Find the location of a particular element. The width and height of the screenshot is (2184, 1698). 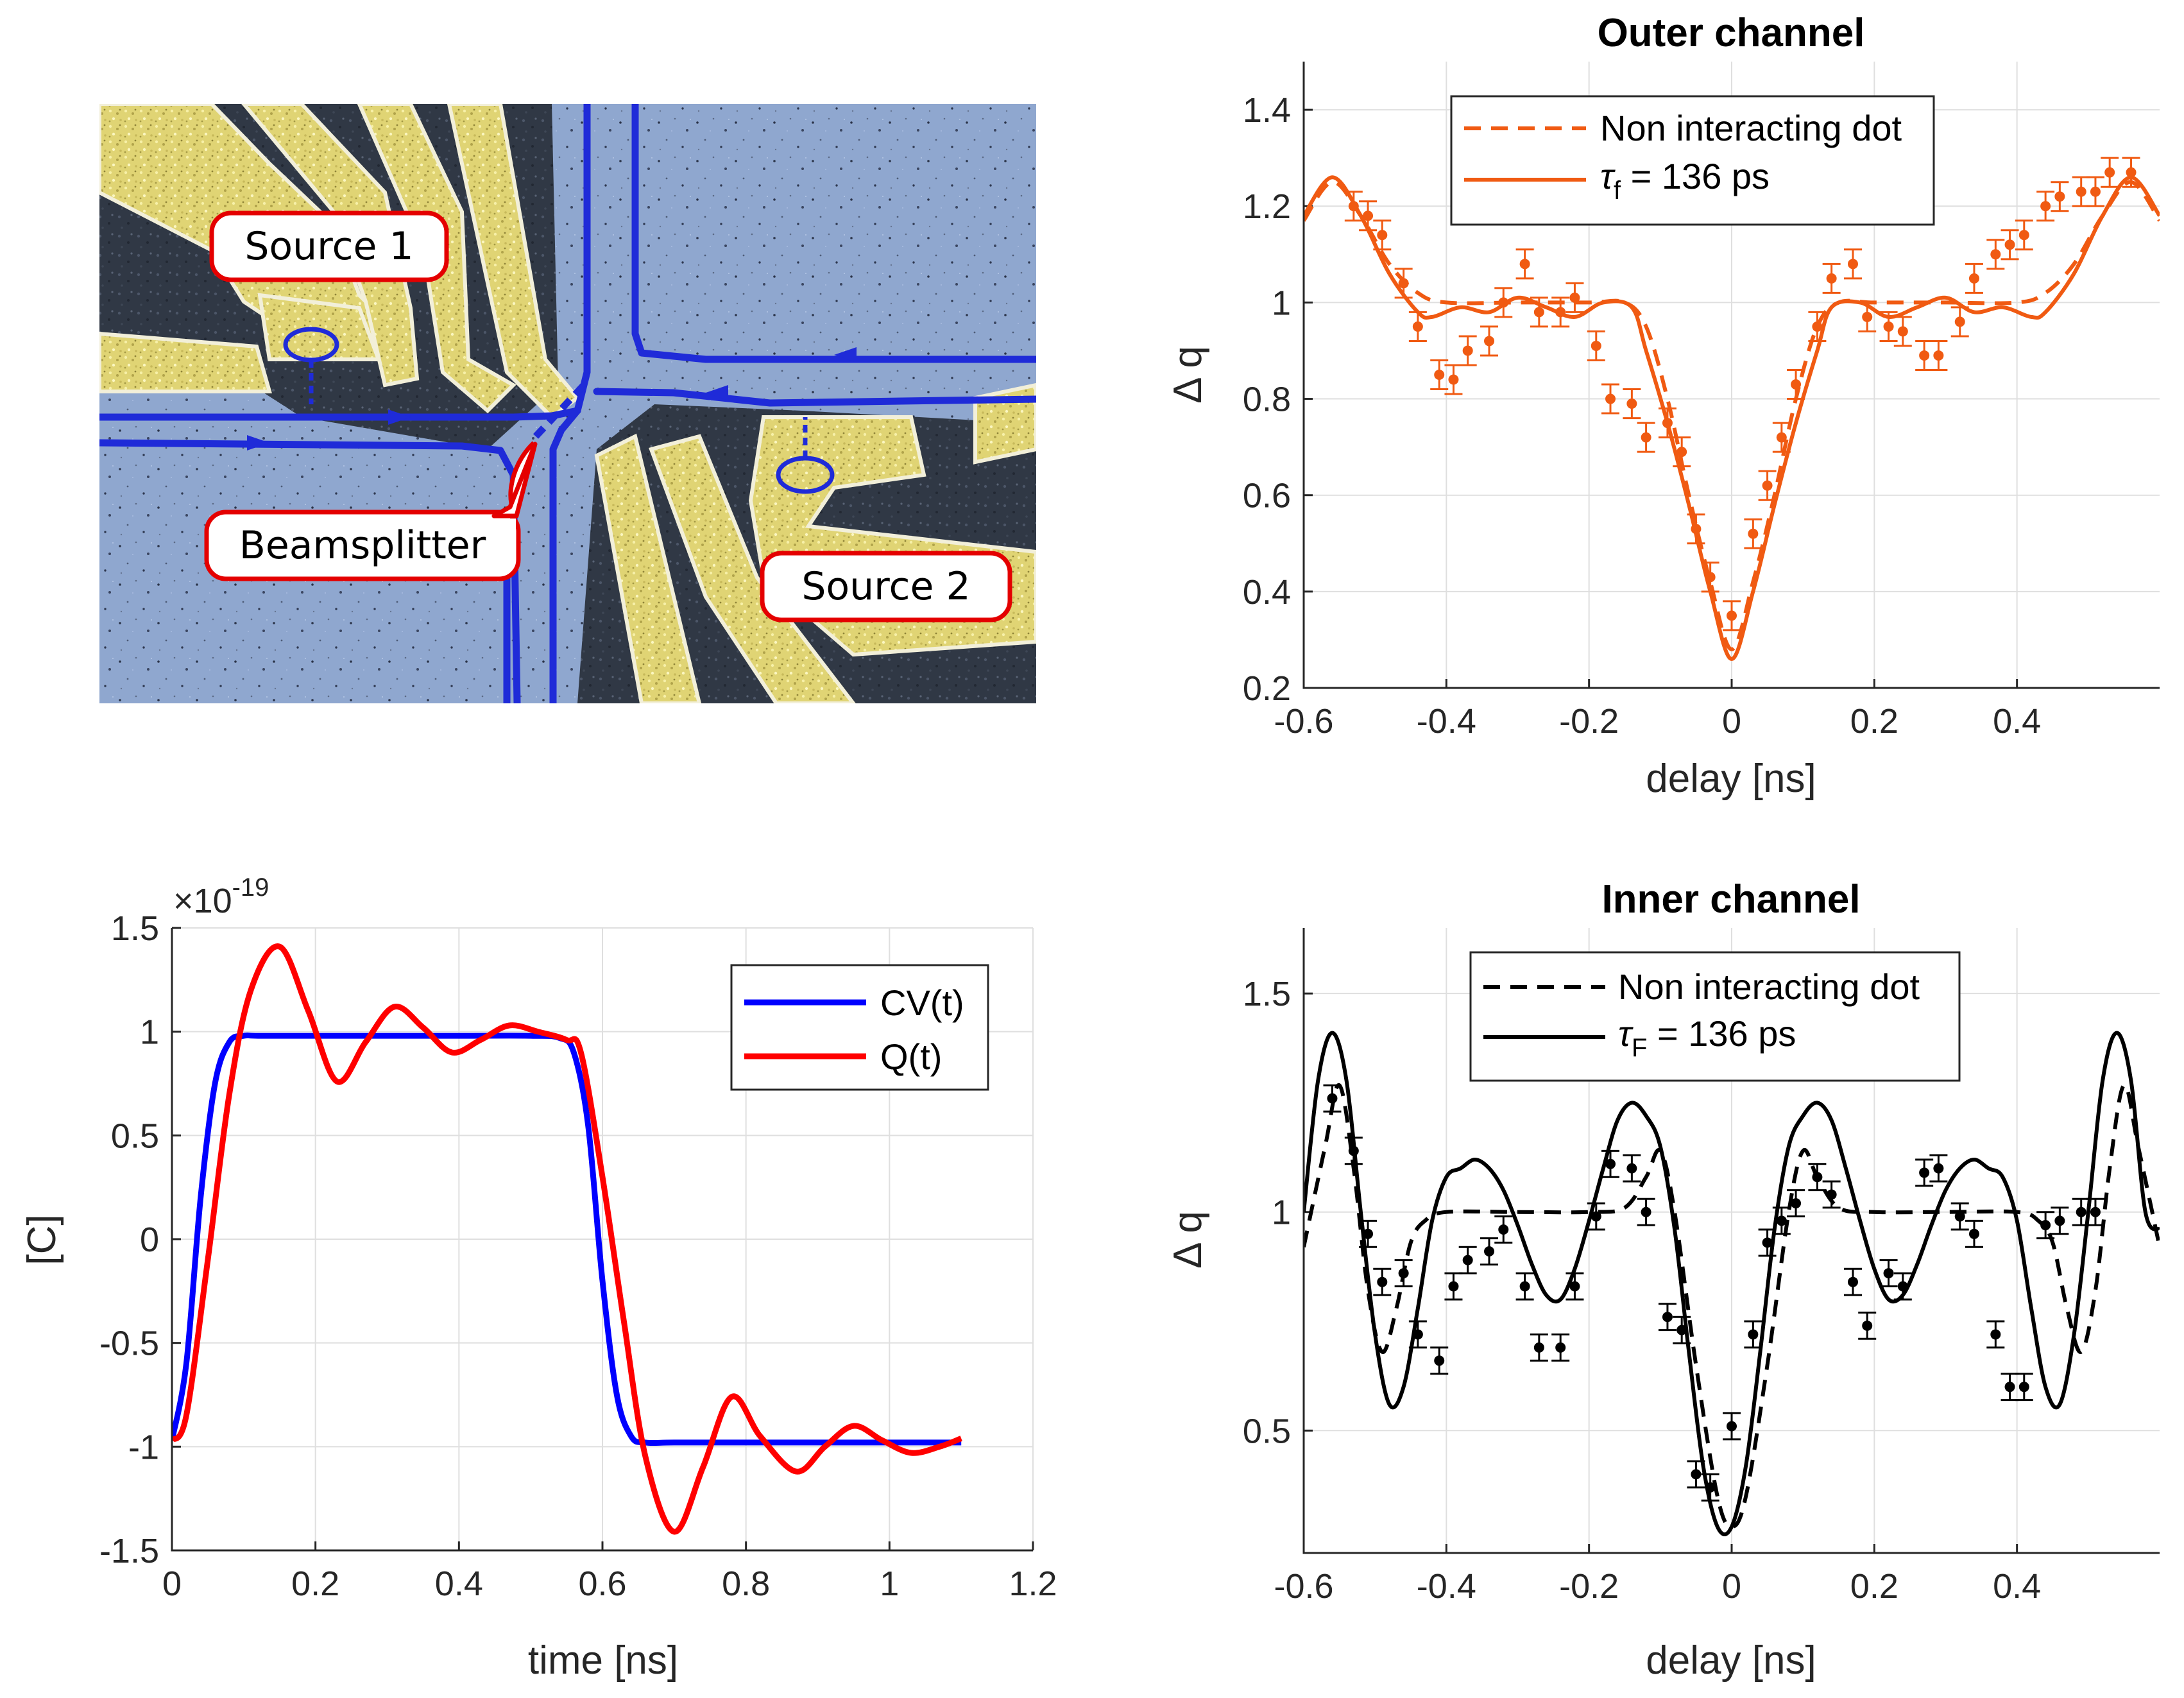

charge-ylabel: [C] is located at coordinates (42, 1239).